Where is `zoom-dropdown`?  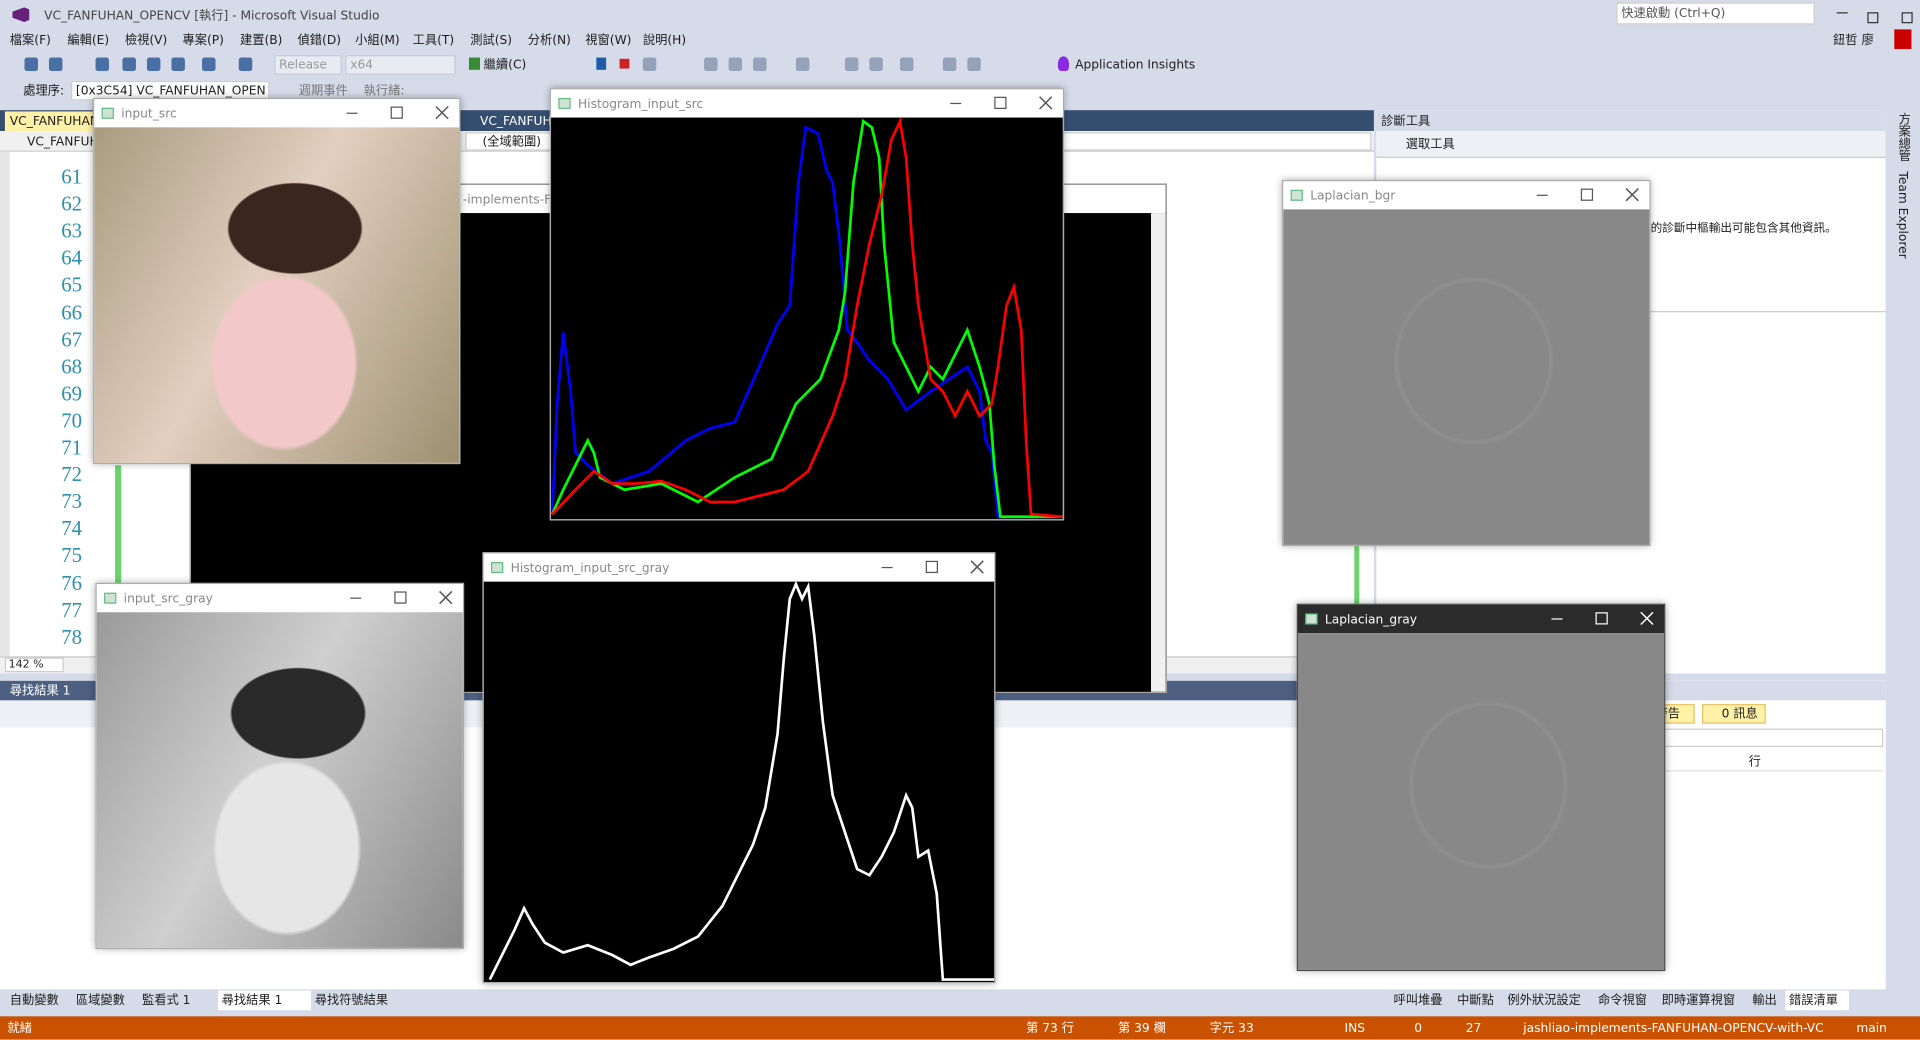
zoom-dropdown is located at coordinates (34, 665).